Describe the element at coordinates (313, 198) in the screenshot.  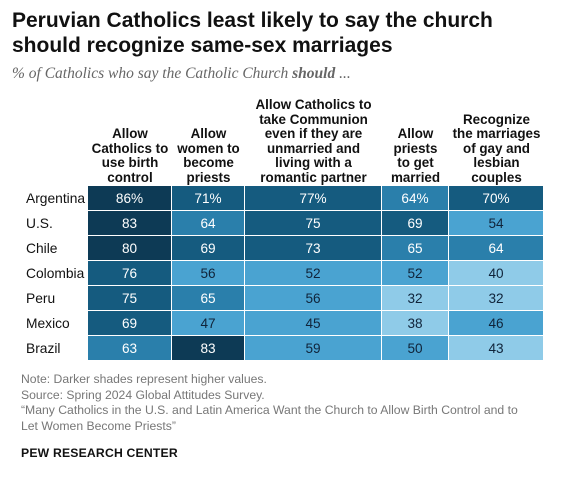
I see `table-cell: 77%` at that location.